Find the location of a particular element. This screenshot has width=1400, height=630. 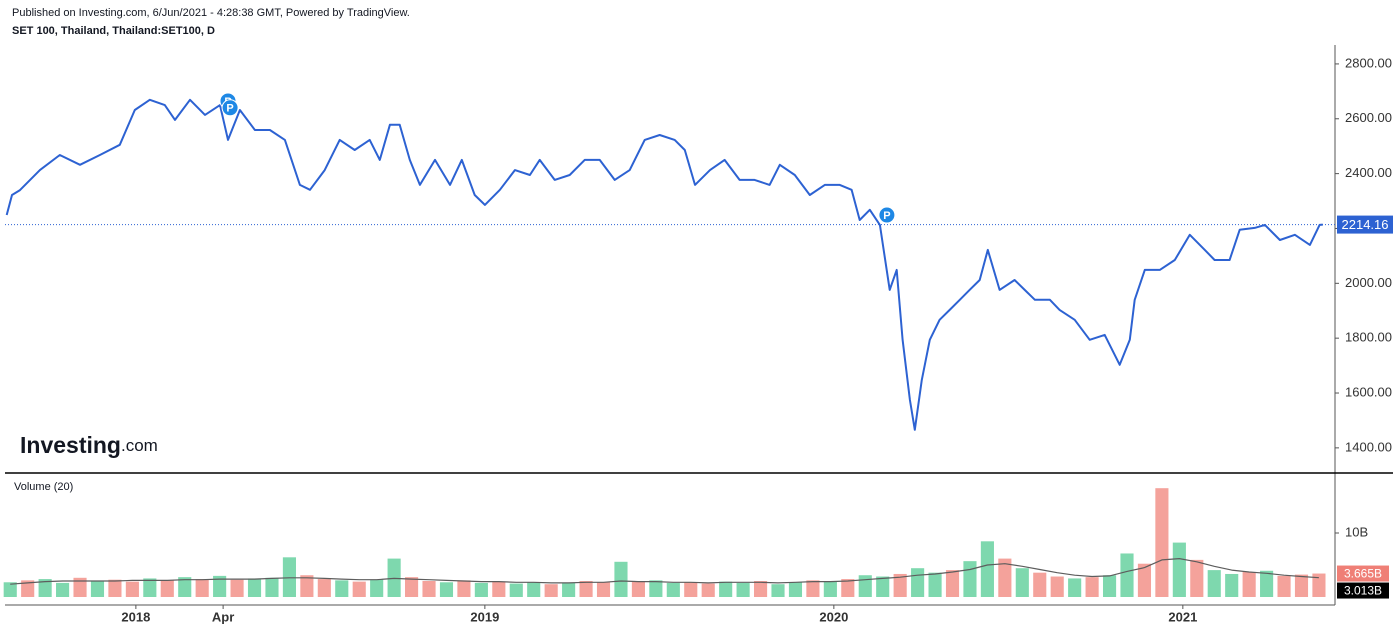

y-tick-label: 2800.00 is located at coordinates (1368, 62).